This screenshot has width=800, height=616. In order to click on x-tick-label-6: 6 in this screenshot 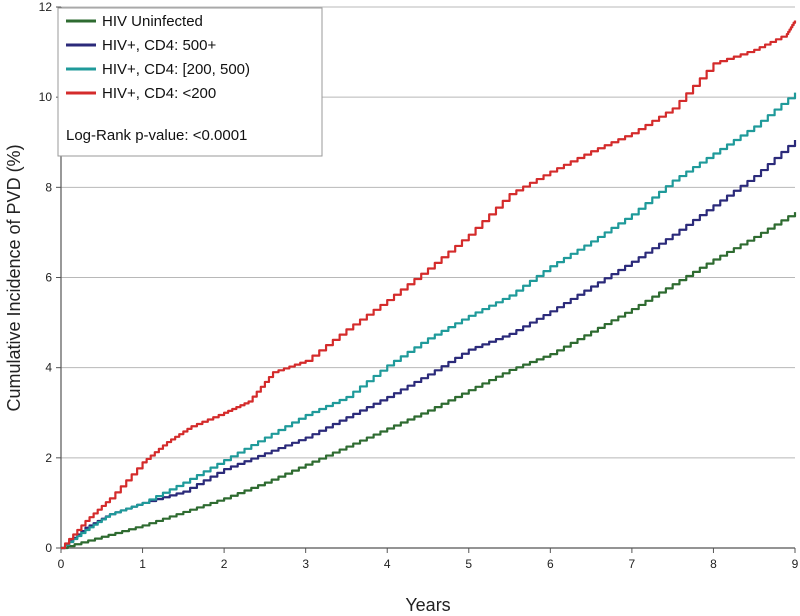, I will do `click(550, 564)`.